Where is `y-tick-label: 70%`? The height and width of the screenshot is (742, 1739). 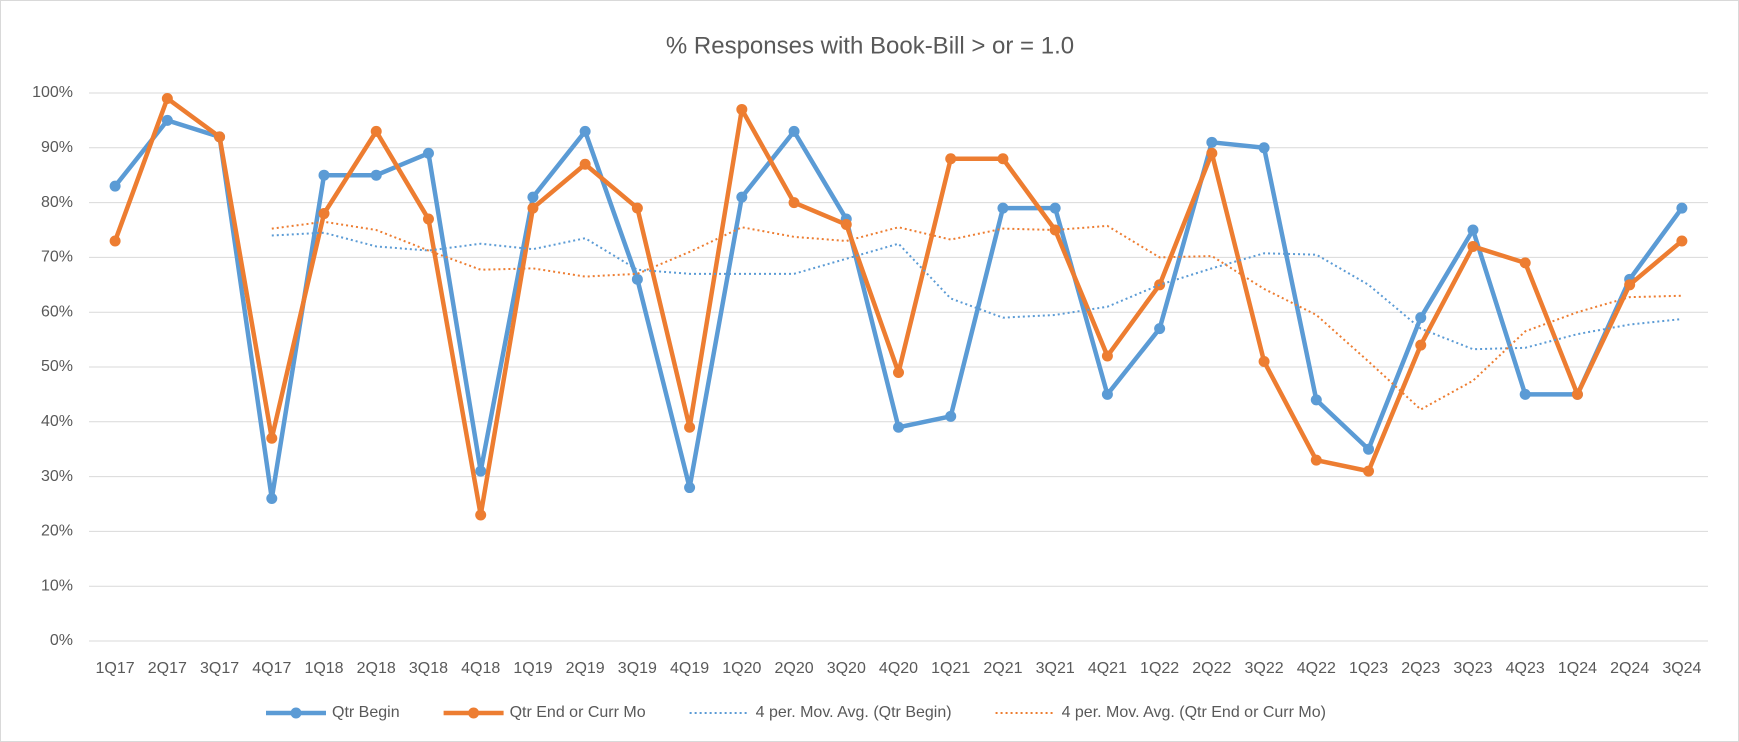 y-tick-label: 70% is located at coordinates (57, 257).